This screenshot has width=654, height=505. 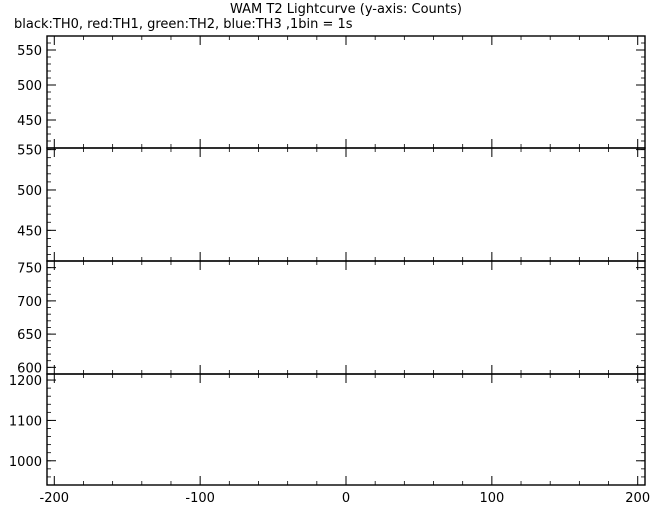 I want to click on panel-1-ytick-label: 450, so click(x=29, y=231).